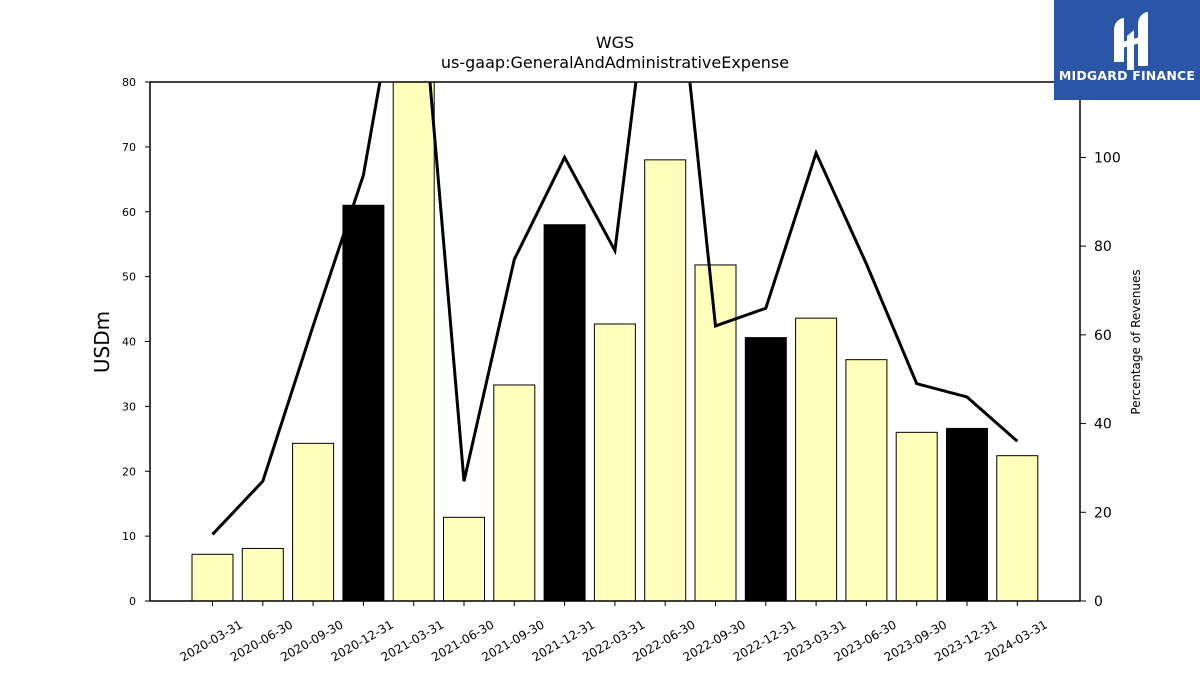 The height and width of the screenshot is (675, 1200). I want to click on y-tick-label: 60, so click(129, 212).